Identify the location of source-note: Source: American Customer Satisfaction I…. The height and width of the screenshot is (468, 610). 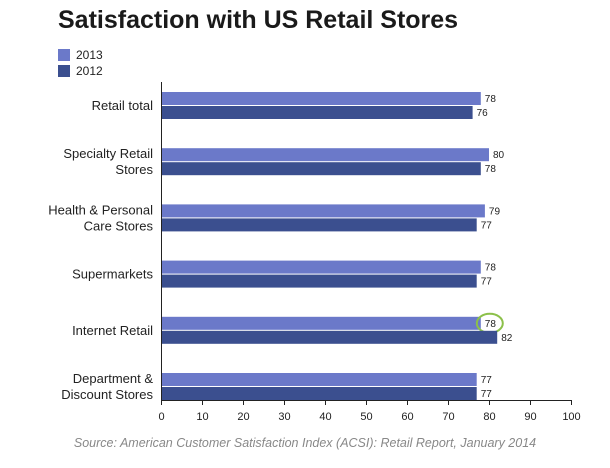
(305, 443).